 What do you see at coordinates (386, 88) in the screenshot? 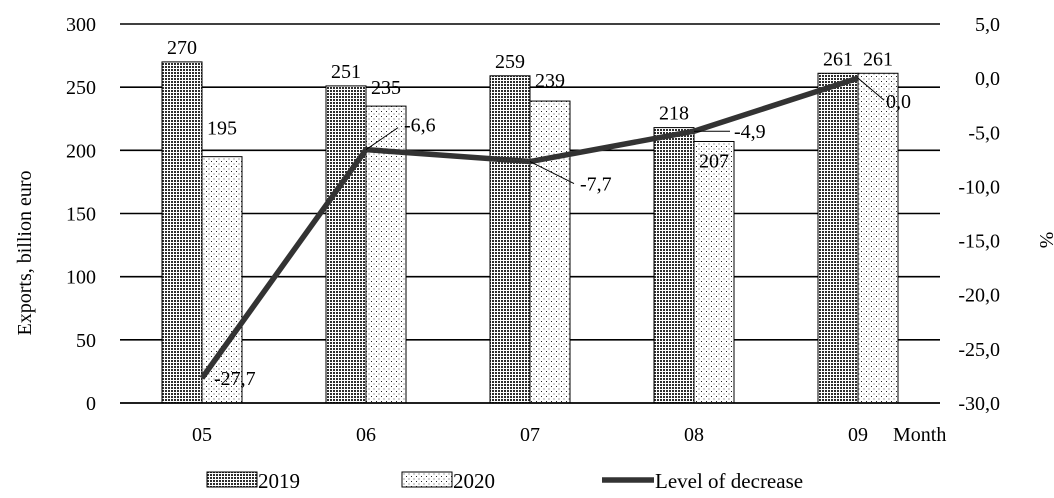
I see `data-label-2020: 235` at bounding box center [386, 88].